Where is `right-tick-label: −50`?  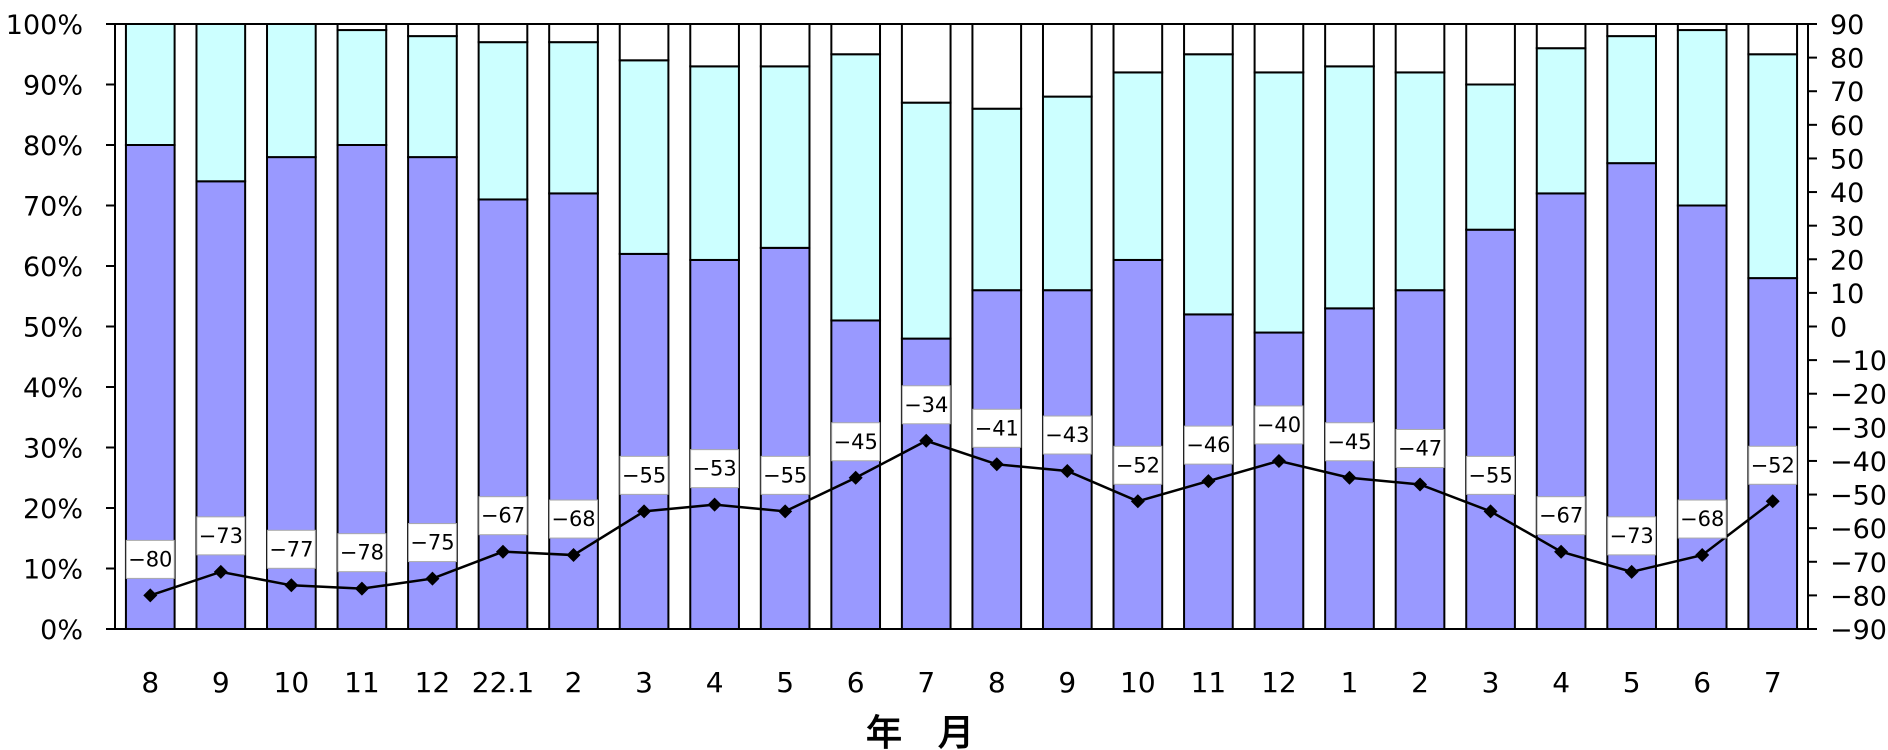
right-tick-label: −50 is located at coordinates (1858, 496).